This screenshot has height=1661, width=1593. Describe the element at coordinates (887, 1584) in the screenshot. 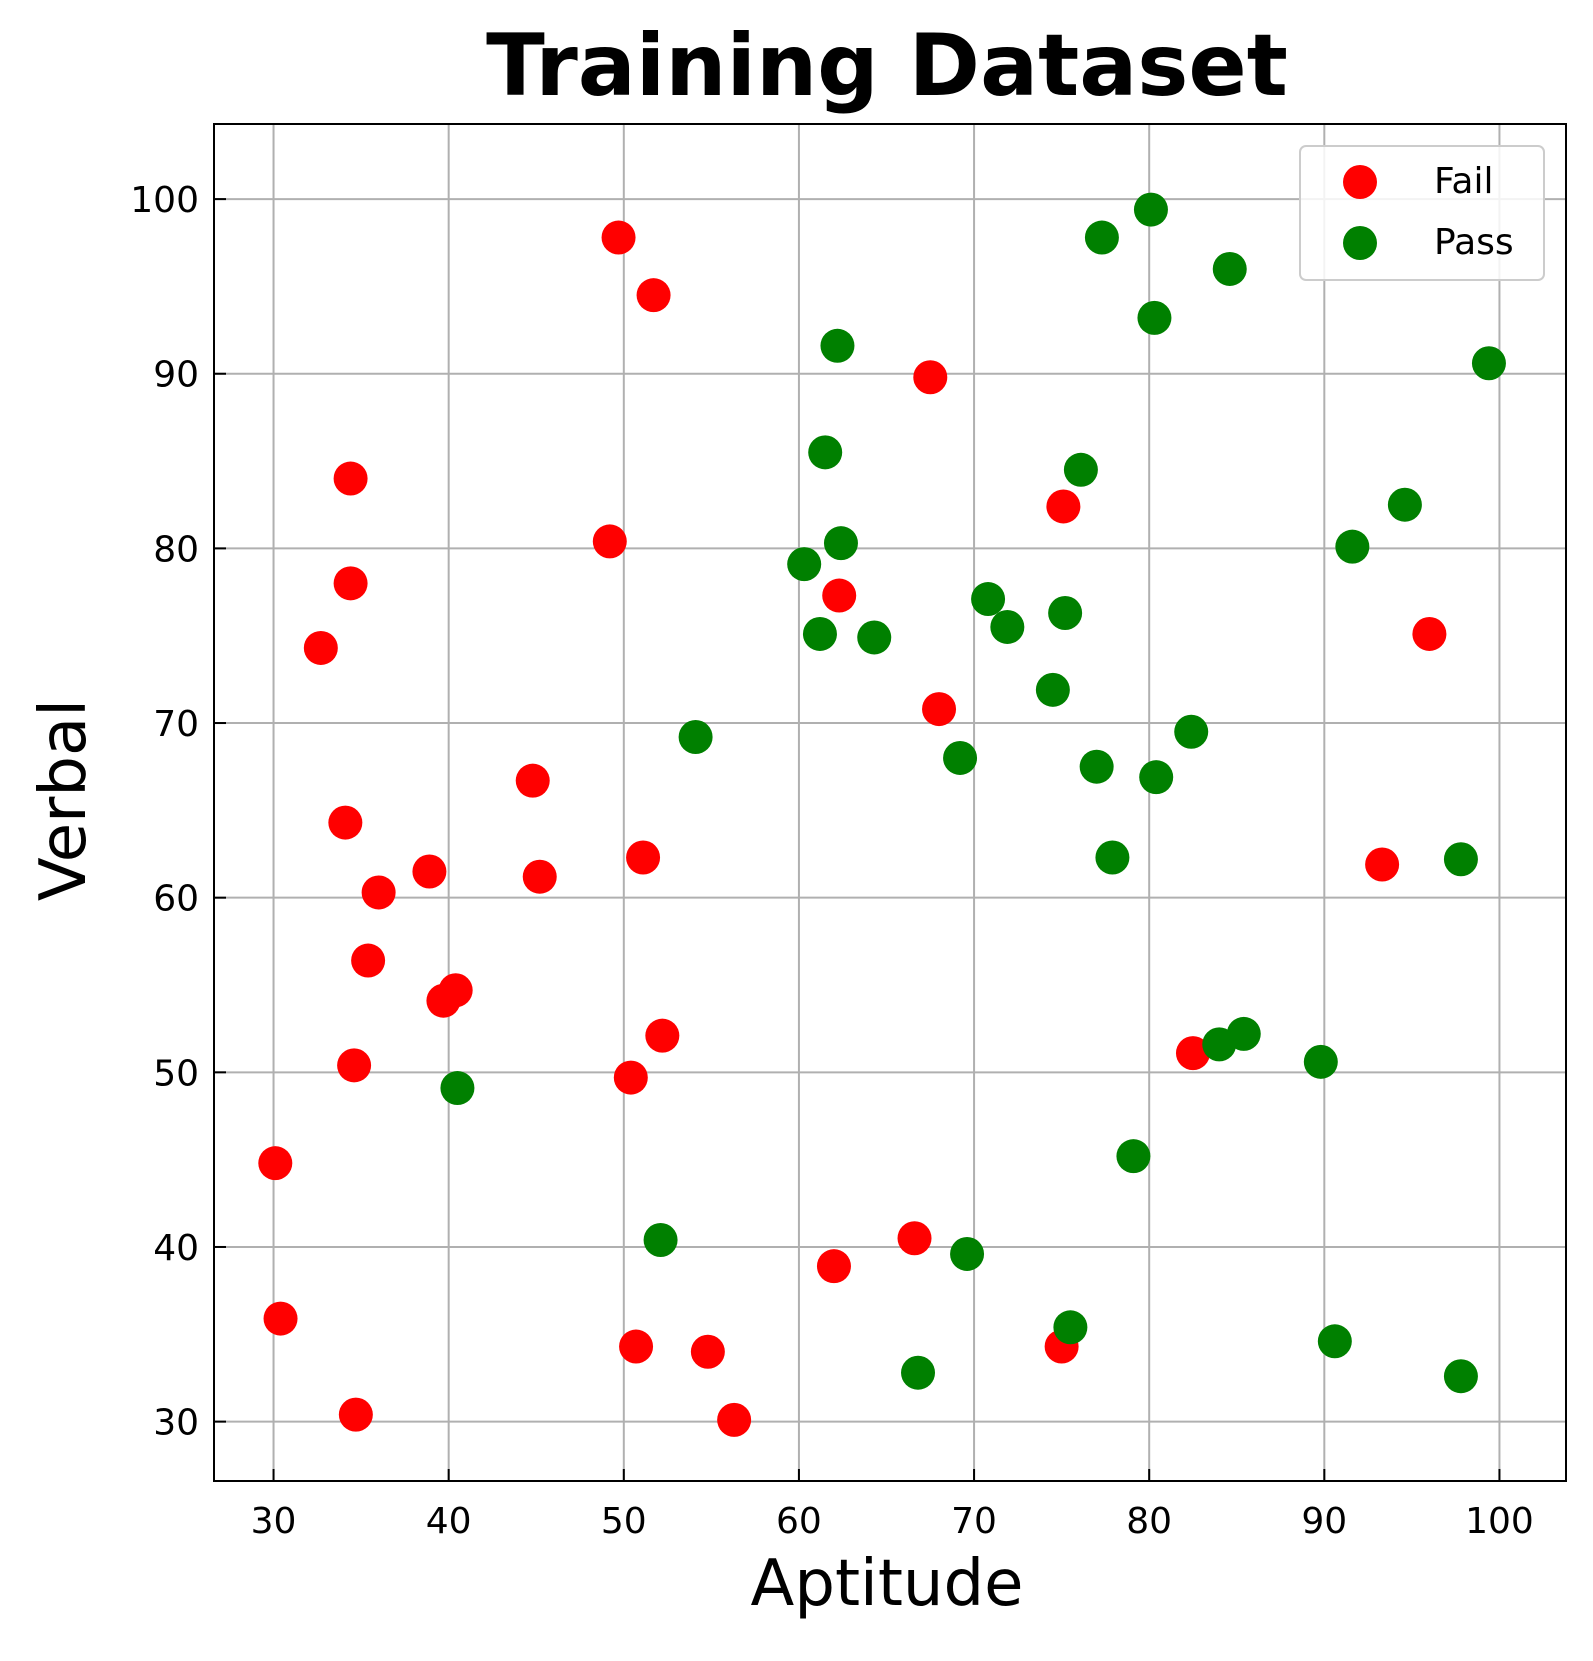

I see `x-axis-label: Aptitude` at that location.